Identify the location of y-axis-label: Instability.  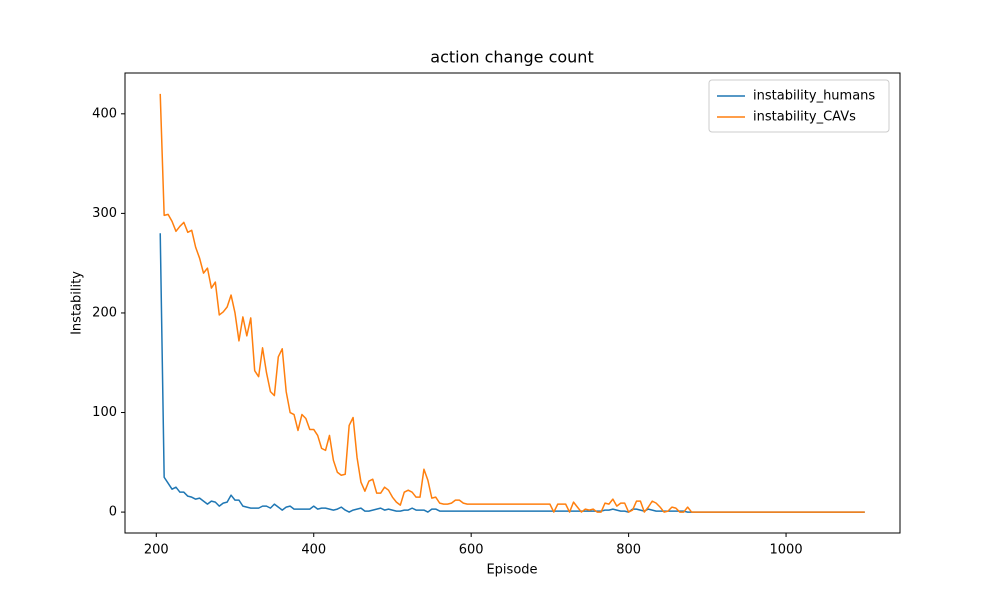
(77, 303).